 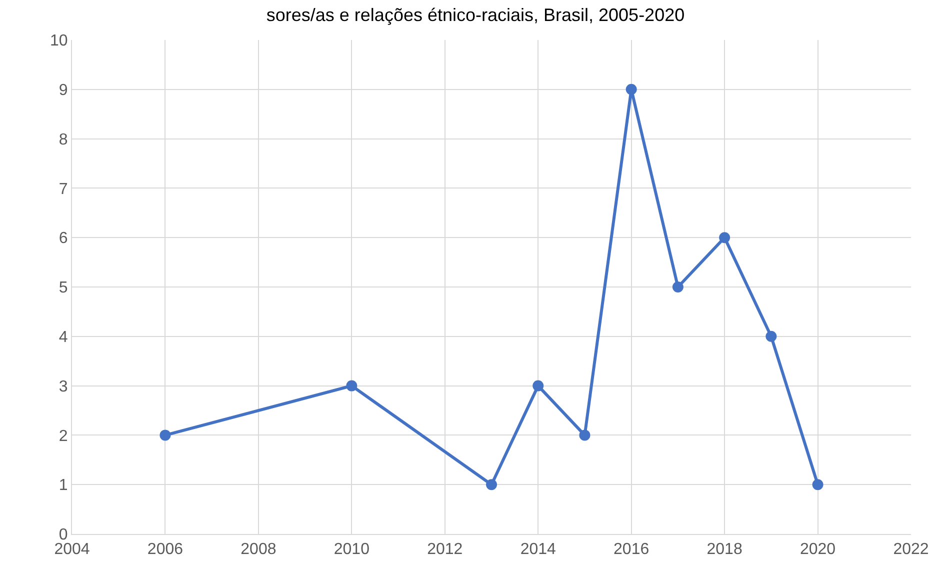 I want to click on y-tick-label: 4, so click(x=63, y=337).